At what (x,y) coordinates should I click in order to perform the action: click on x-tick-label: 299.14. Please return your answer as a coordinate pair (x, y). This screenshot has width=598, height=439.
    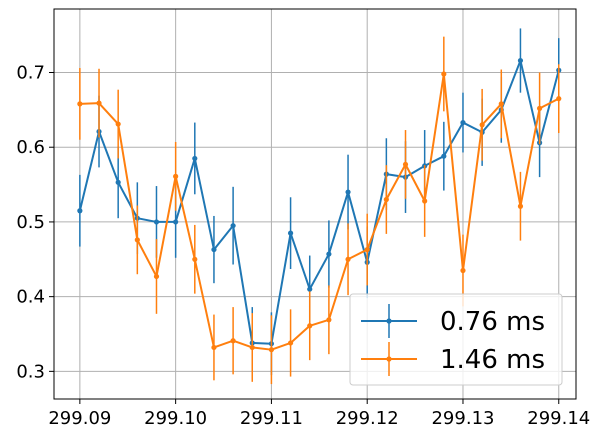
    Looking at the image, I should click on (558, 418).